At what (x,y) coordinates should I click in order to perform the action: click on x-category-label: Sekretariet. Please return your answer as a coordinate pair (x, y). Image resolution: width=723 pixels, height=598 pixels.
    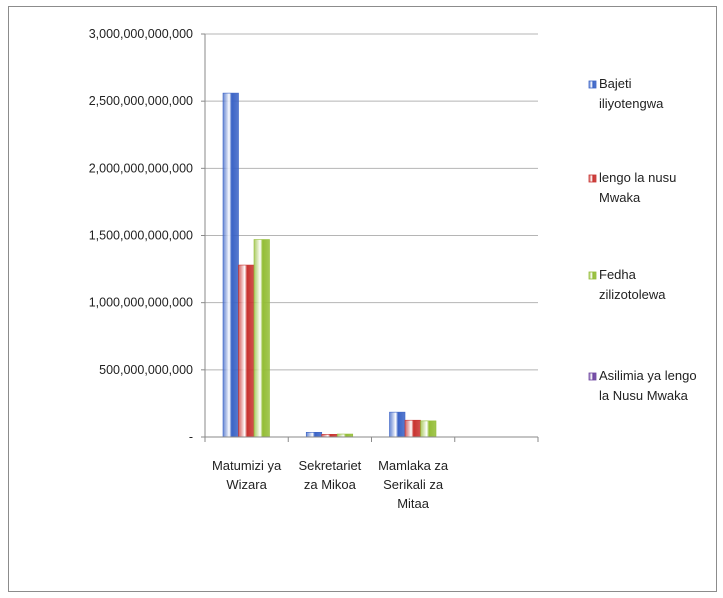
    Looking at the image, I should click on (329, 465).